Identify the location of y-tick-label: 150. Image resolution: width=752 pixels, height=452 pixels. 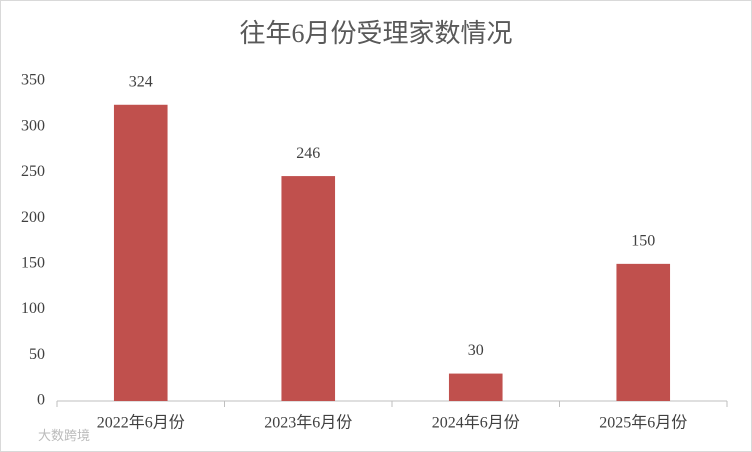
(33, 263).